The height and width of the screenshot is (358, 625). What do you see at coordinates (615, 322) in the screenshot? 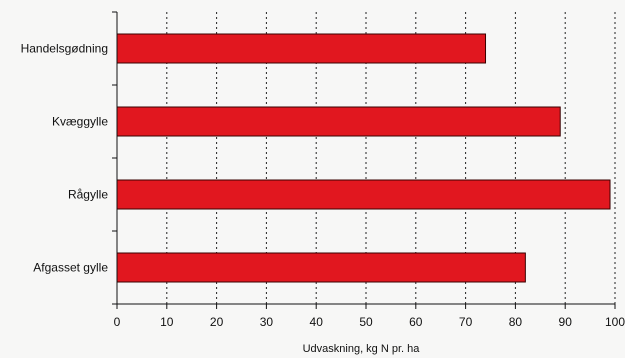
I see `x-tick-label: 100` at bounding box center [615, 322].